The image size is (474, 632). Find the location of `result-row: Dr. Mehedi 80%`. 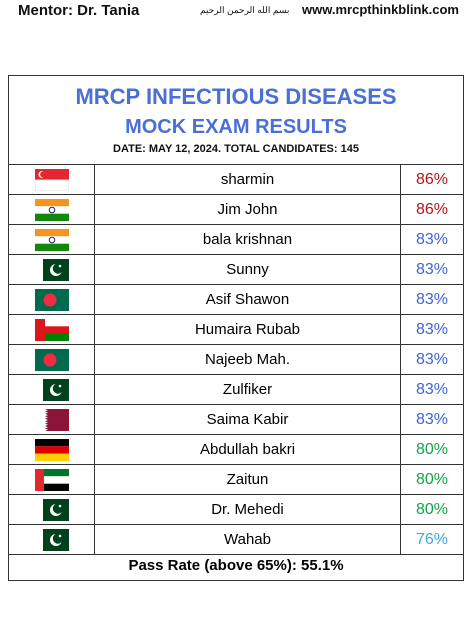

result-row: Dr. Mehedi 80% is located at coordinates (236, 509).